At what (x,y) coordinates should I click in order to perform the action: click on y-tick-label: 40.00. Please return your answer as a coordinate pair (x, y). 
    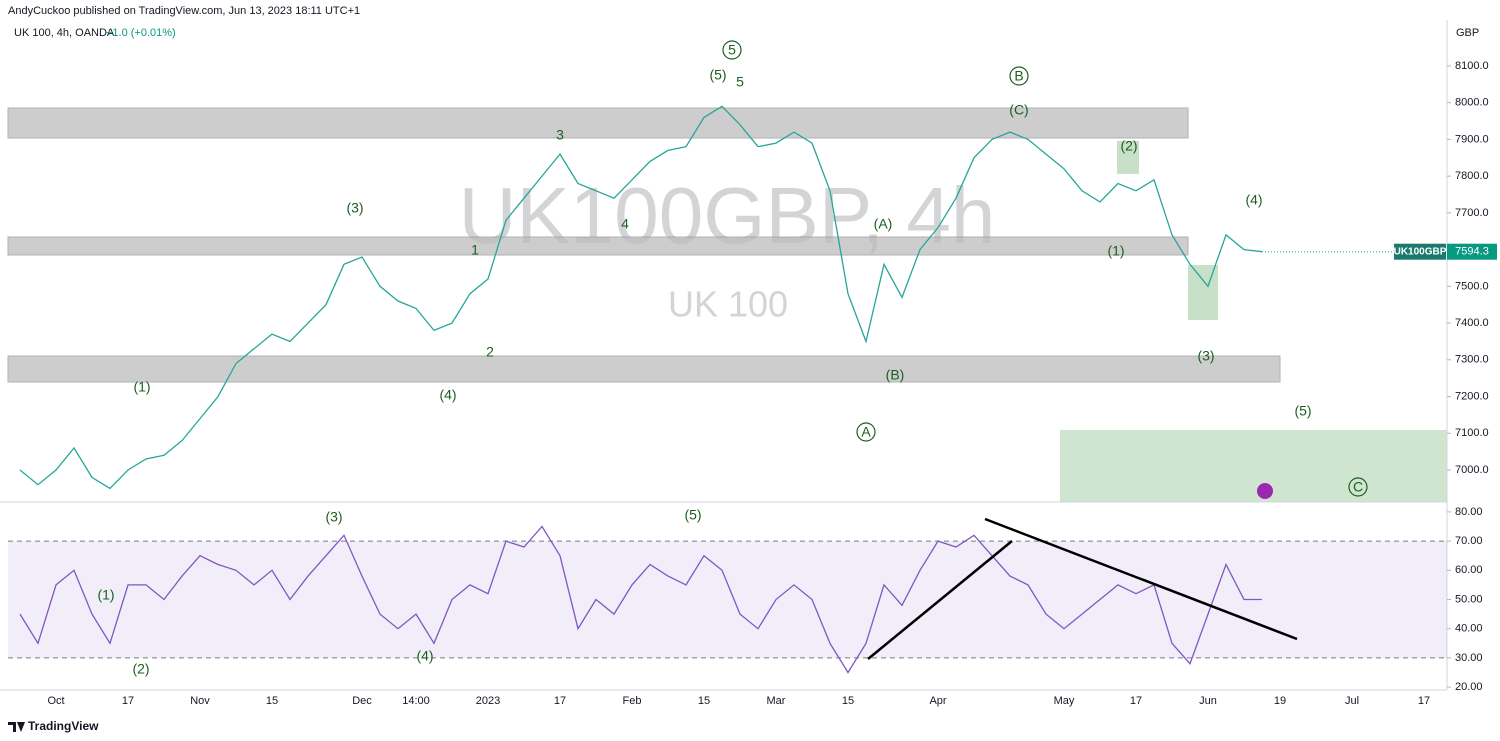
    Looking at the image, I should click on (1469, 629).